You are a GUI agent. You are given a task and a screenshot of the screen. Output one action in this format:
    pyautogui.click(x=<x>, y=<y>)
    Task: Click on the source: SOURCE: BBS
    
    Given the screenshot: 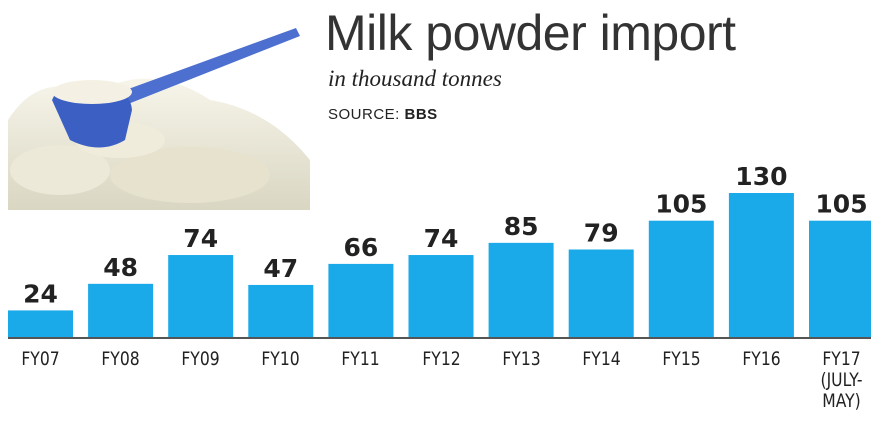 What is the action you would take?
    pyautogui.click(x=383, y=114)
    